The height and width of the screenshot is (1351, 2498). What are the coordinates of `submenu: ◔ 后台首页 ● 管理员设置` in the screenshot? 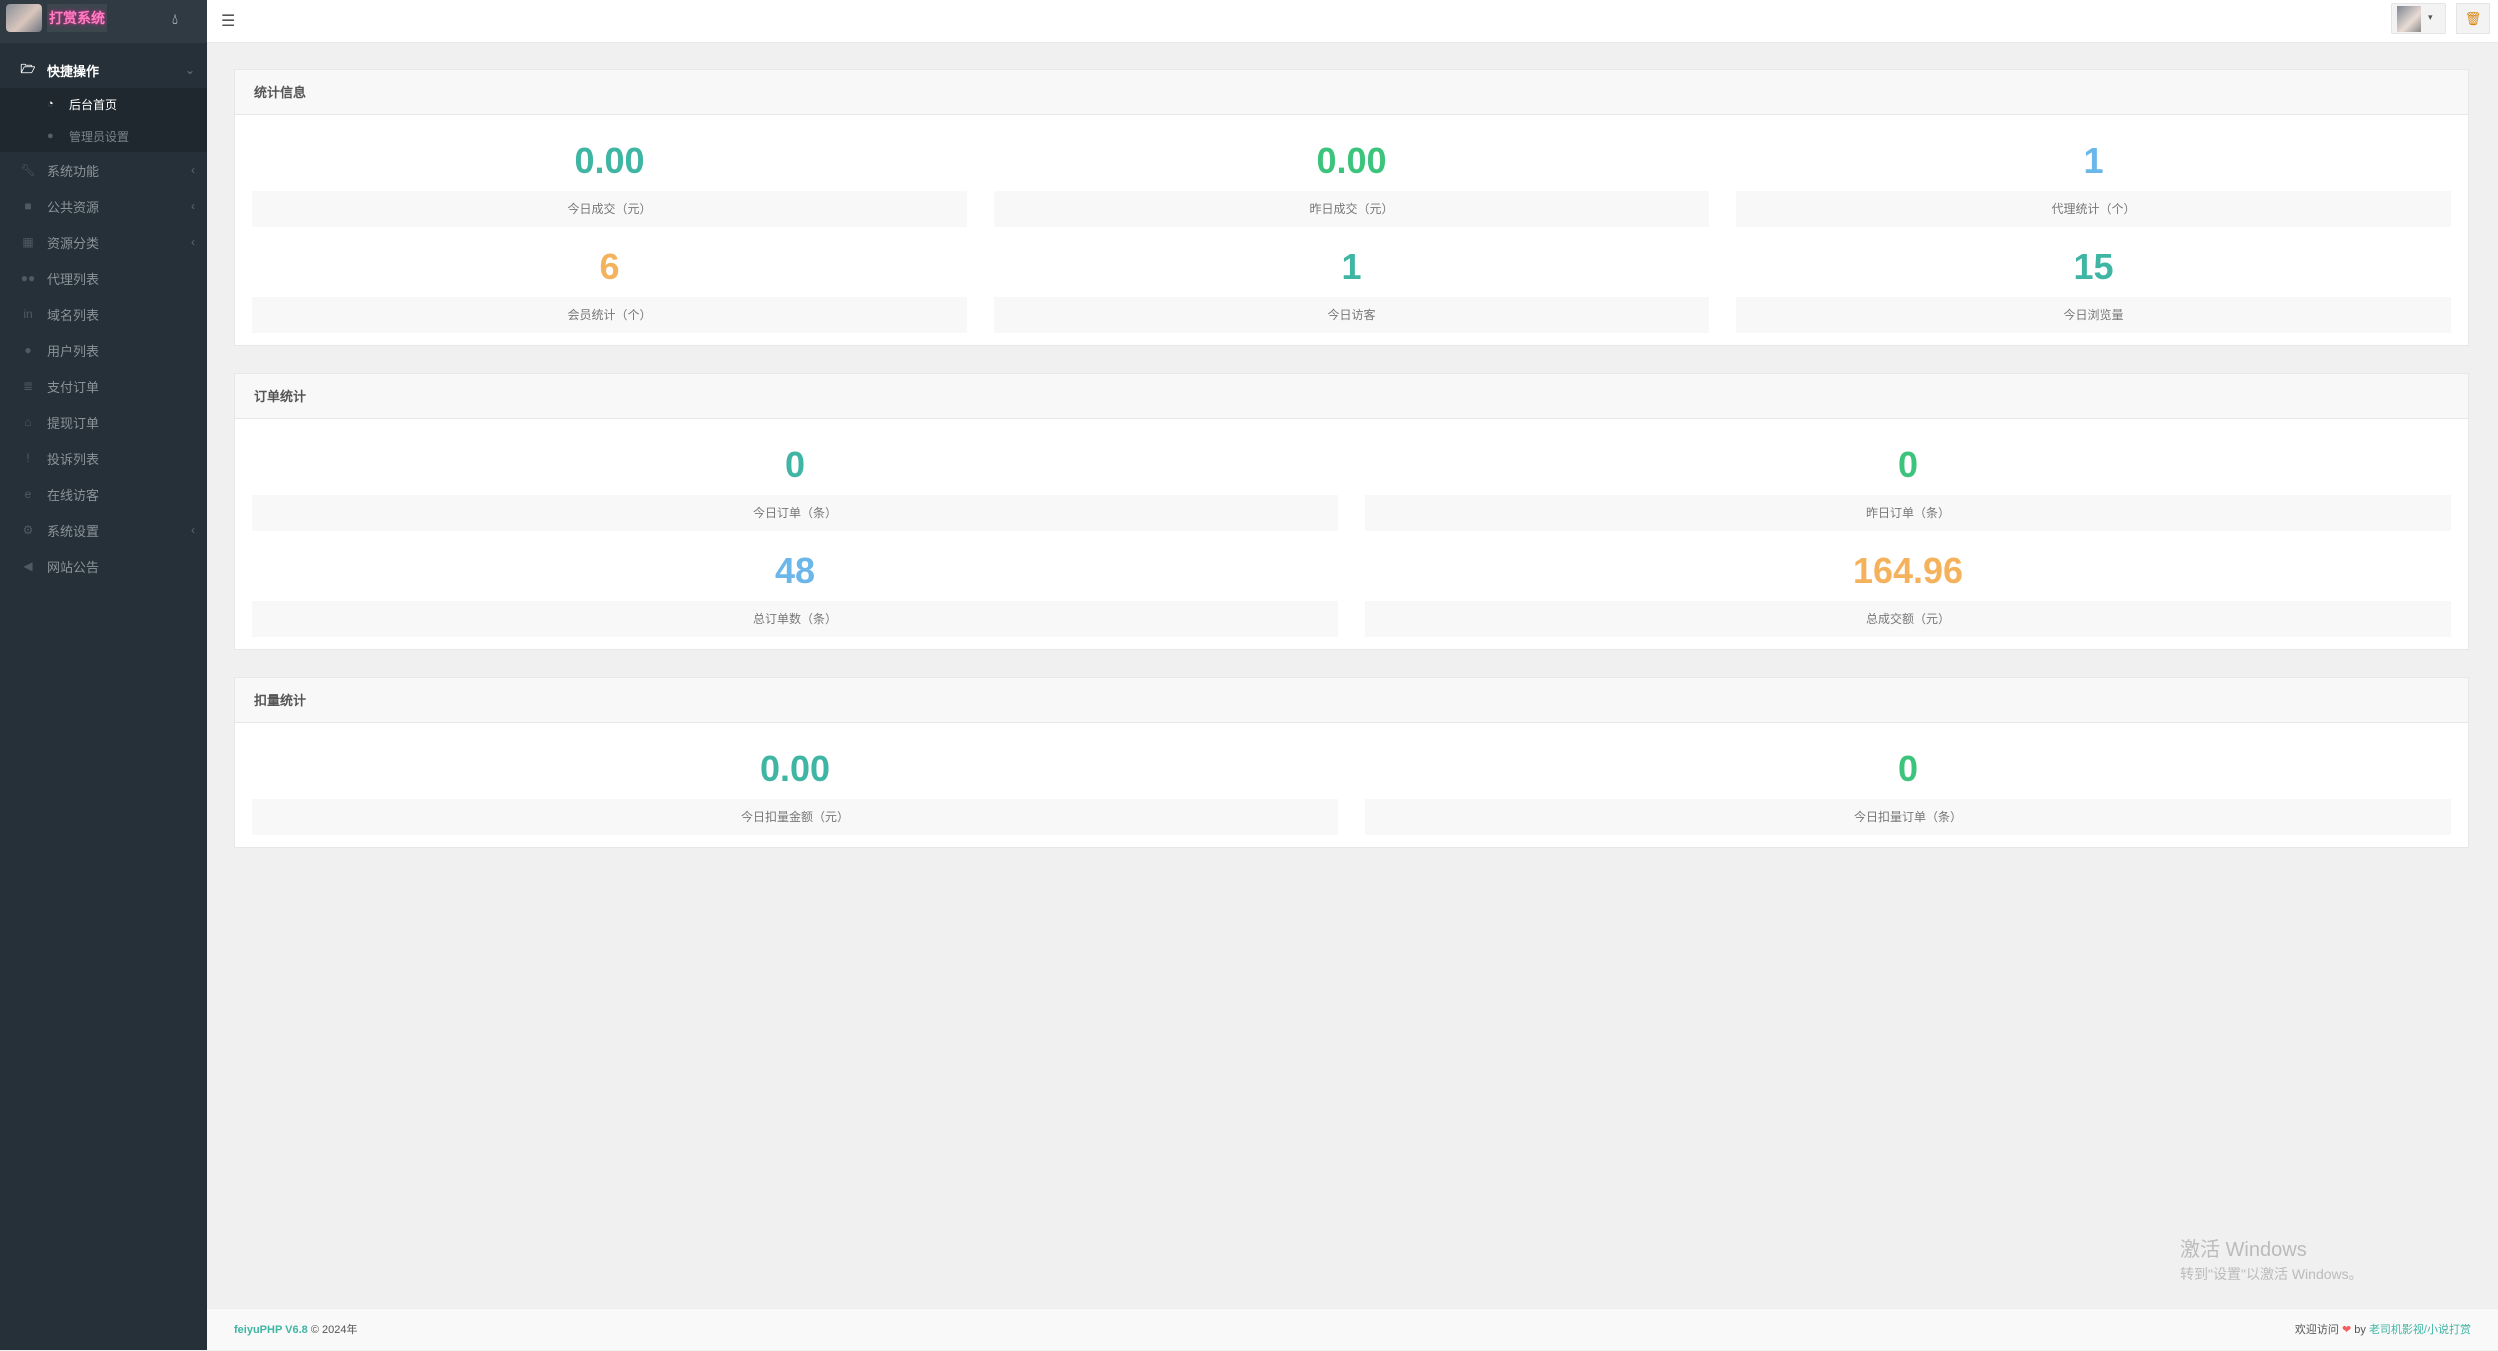 It's located at (103, 120).